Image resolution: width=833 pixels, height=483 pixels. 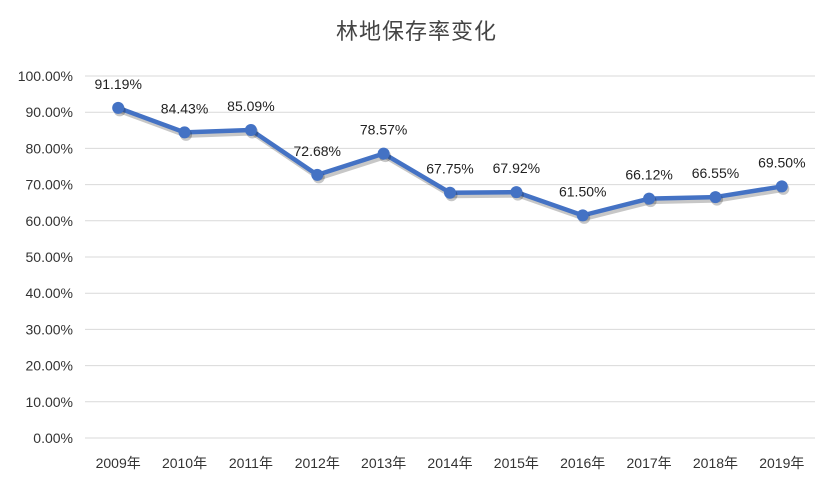 What do you see at coordinates (49, 257) in the screenshot?
I see `y-tick-label: 50.00%` at bounding box center [49, 257].